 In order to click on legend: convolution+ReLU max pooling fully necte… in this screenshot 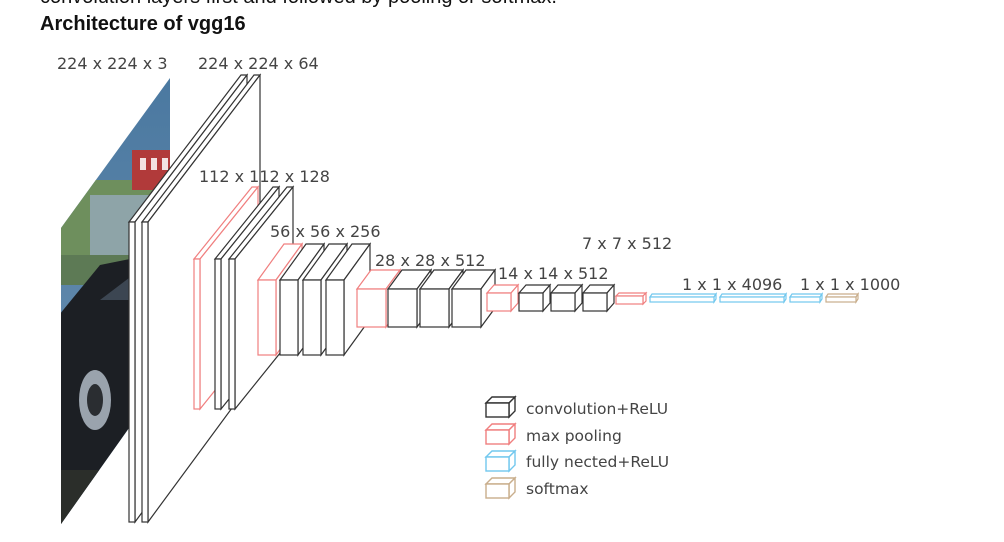, I will do `click(576, 447)`.